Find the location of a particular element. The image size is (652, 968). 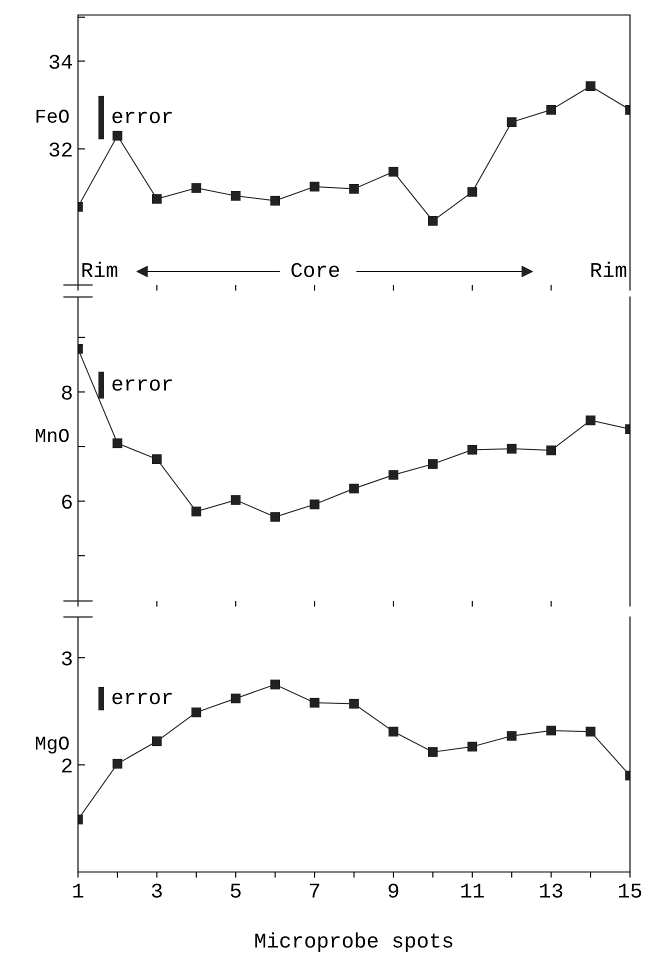

y-axis-title: MgO is located at coordinates (52, 745).